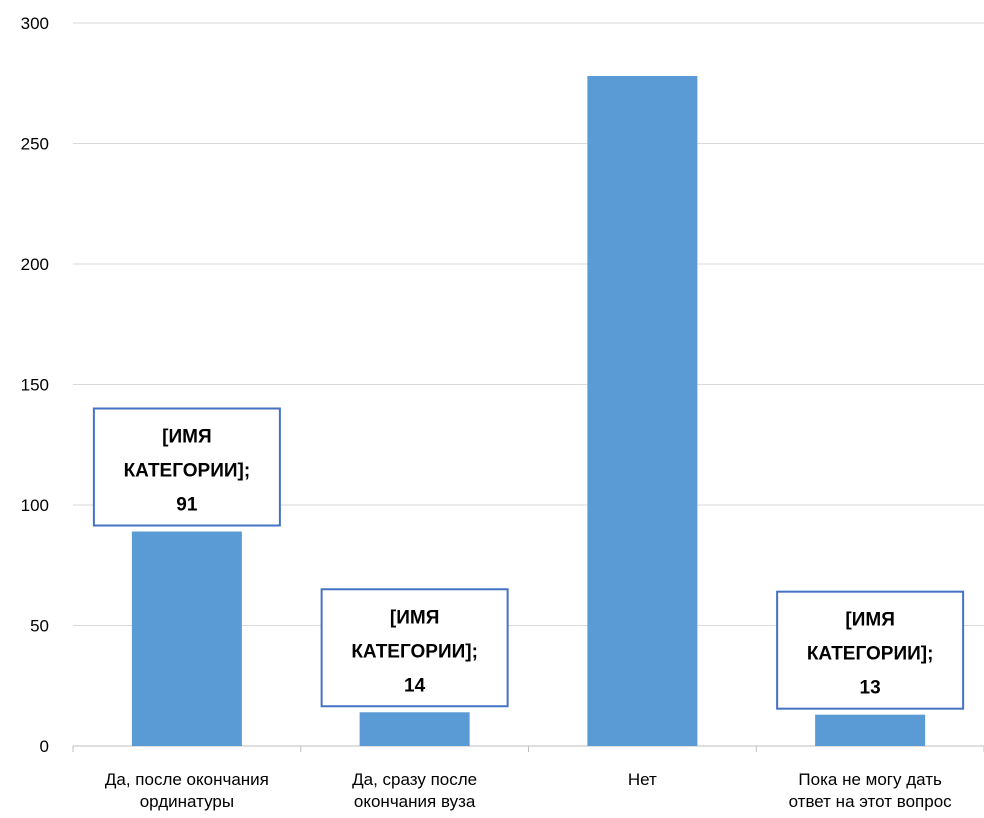 The image size is (984, 818). I want to click on category-label-line: Да, сразу после, so click(414, 779).